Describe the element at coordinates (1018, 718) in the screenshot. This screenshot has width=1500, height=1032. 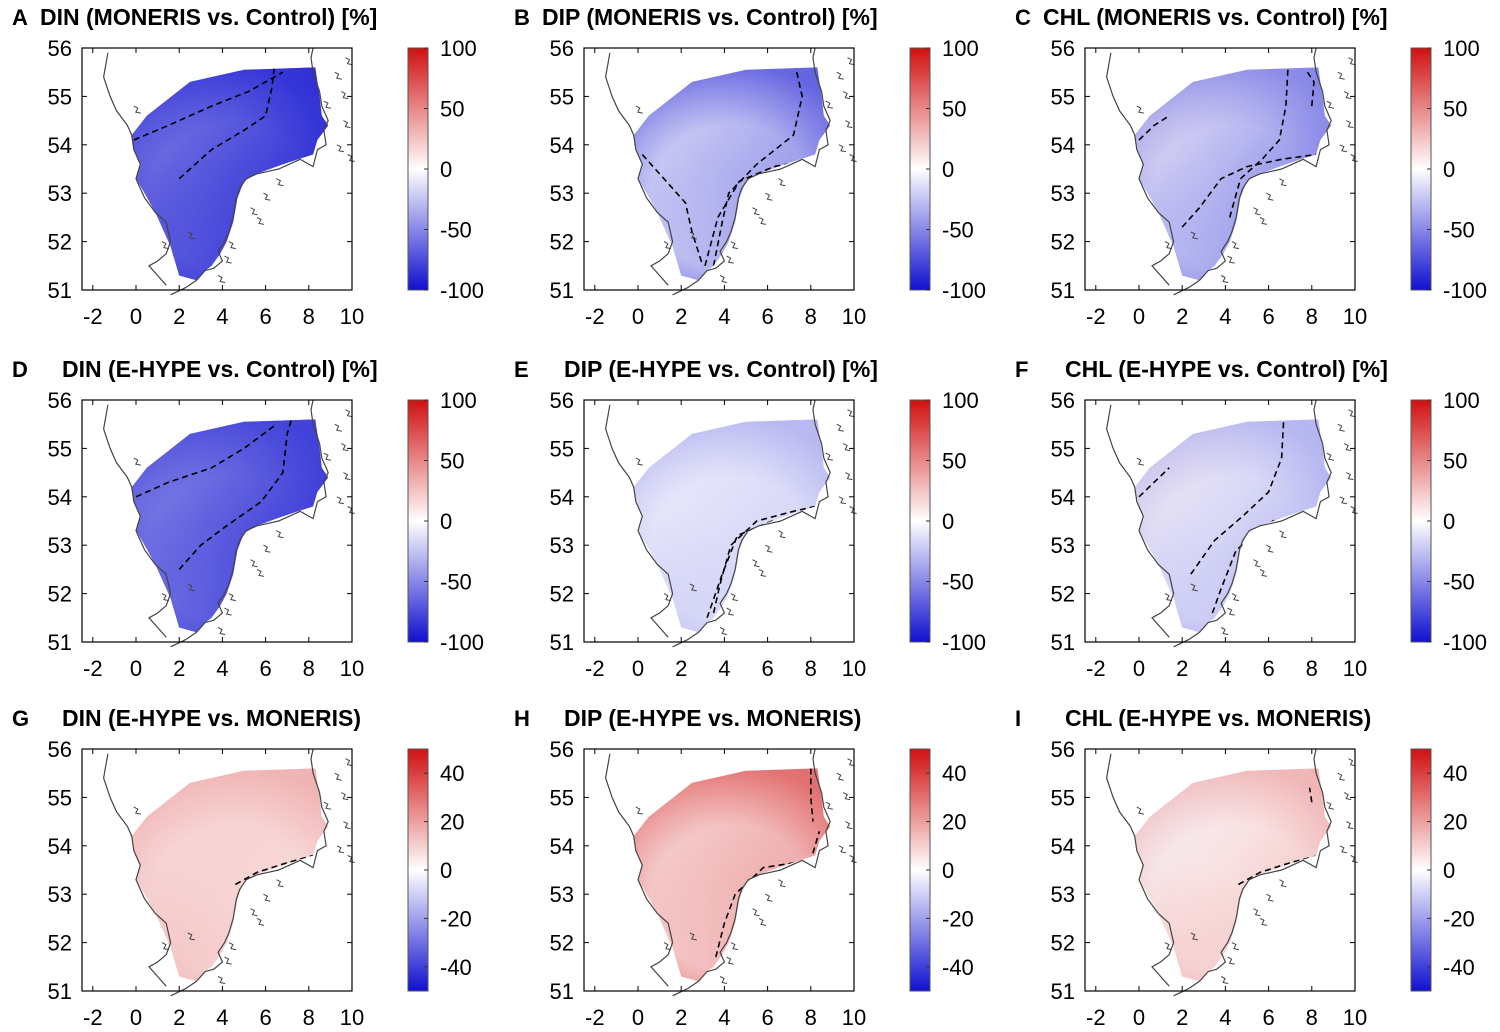
I see `panel-letter: I` at that location.